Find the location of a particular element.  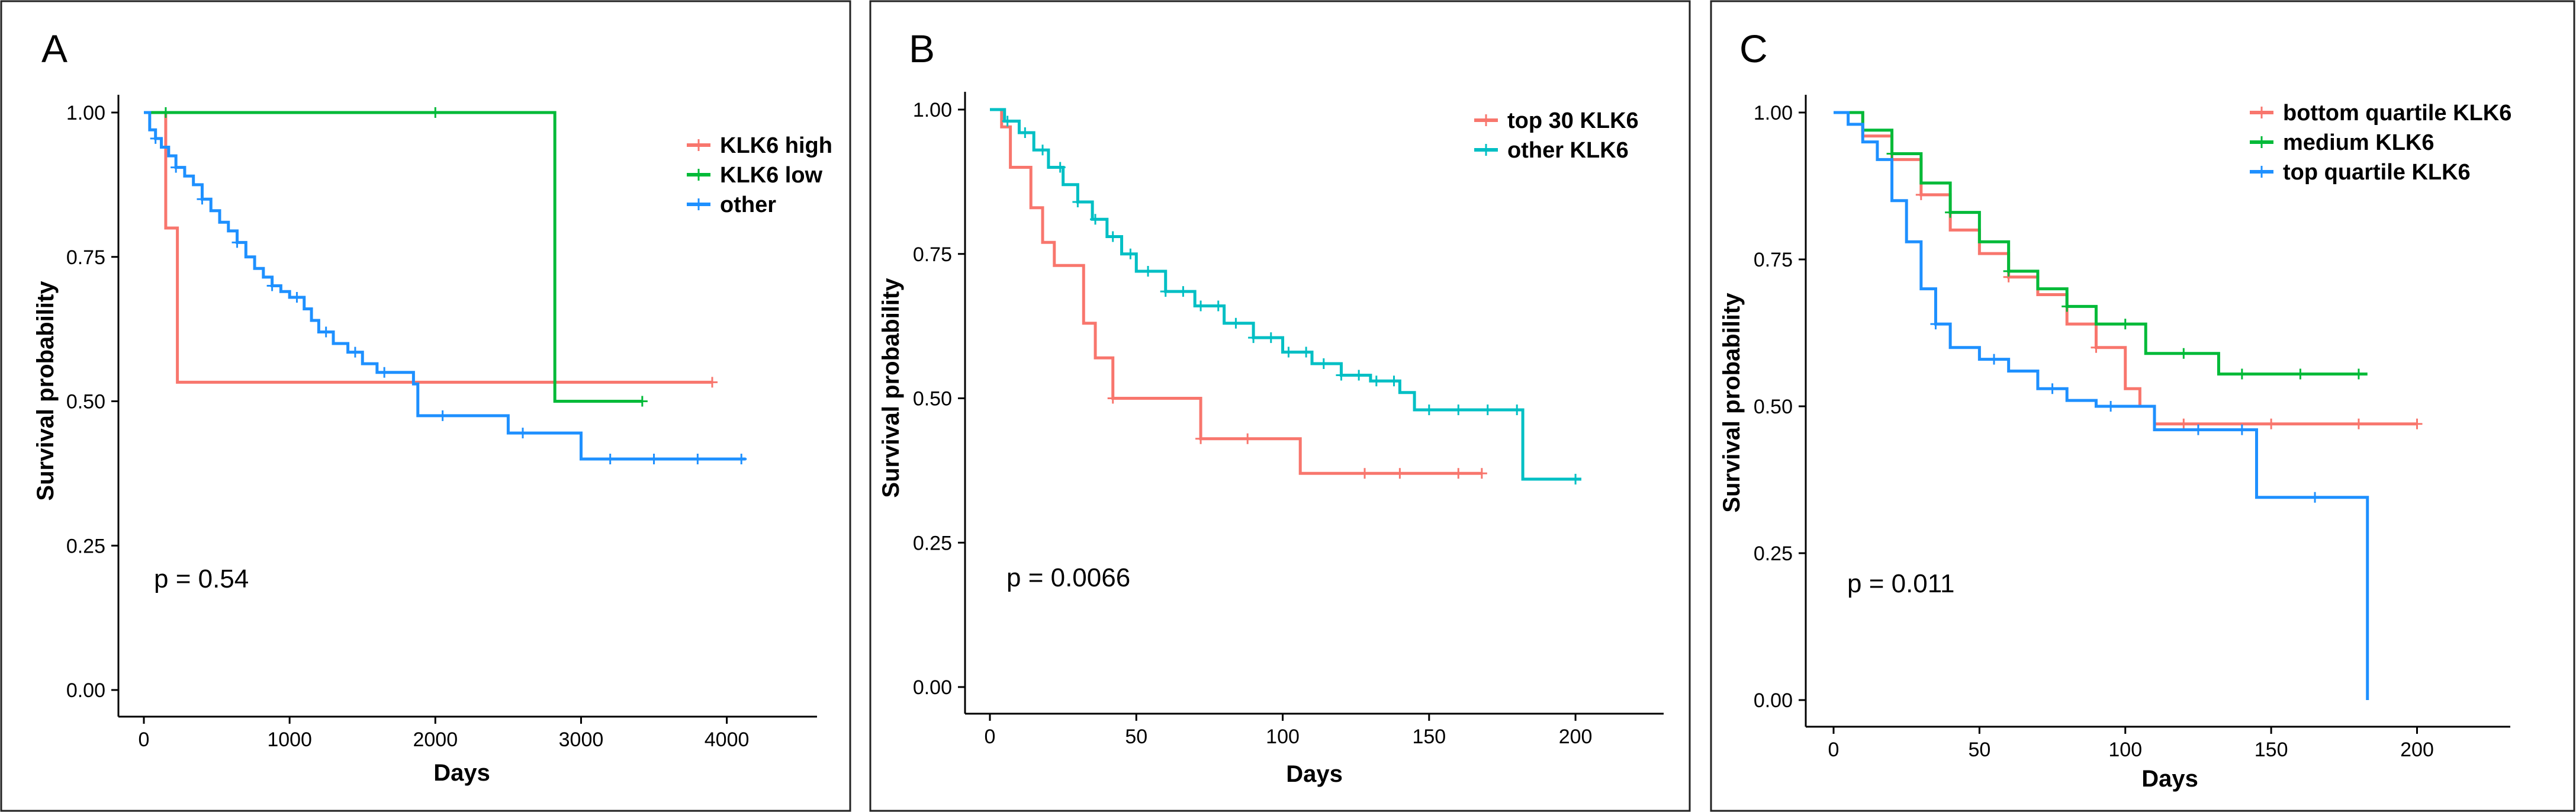

panel-a-x-tick-label: 2000 is located at coordinates (435, 739).